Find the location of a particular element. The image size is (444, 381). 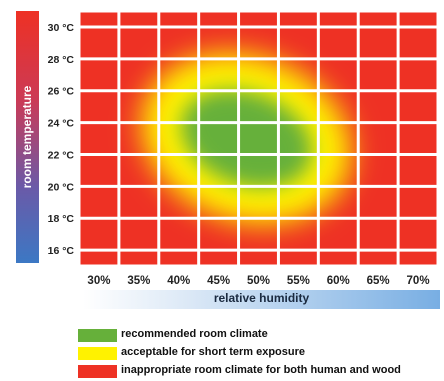

x-tick-label: 35% is located at coordinates (138, 281).